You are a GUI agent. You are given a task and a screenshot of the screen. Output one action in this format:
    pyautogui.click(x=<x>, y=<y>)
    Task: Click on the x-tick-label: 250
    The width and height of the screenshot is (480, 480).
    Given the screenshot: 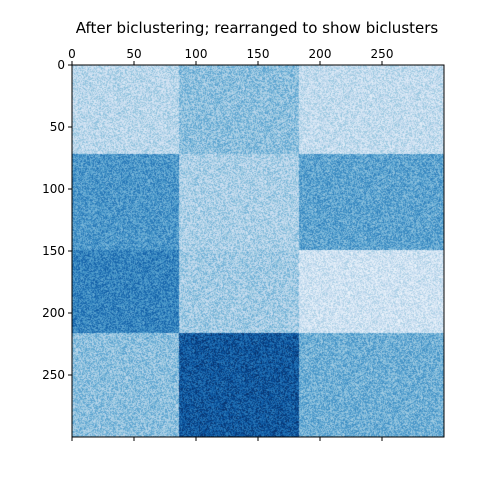 What is the action you would take?
    pyautogui.click(x=382, y=54)
    